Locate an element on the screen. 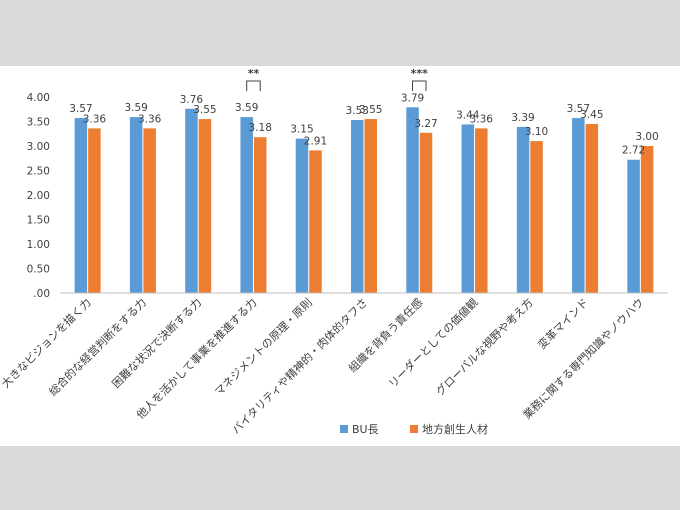 Image resolution: width=680 pixels, height=510 pixels. bu-value-label: 3.53 is located at coordinates (357, 111).